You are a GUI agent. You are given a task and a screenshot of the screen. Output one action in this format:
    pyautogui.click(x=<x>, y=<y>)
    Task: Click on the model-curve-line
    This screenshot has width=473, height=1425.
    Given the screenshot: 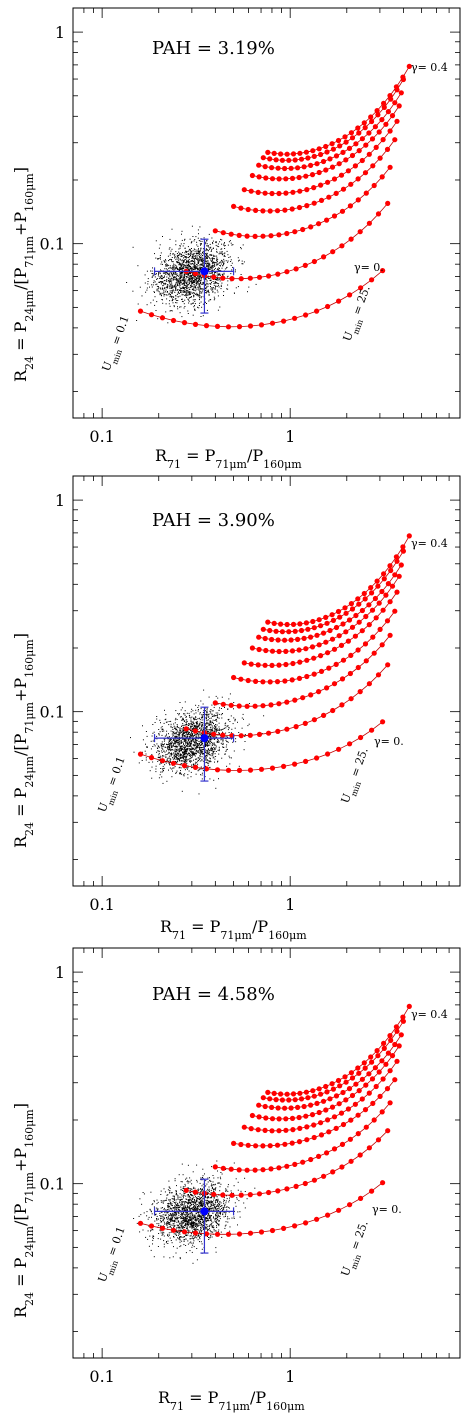 What is the action you would take?
    pyautogui.click(x=302, y=201)
    